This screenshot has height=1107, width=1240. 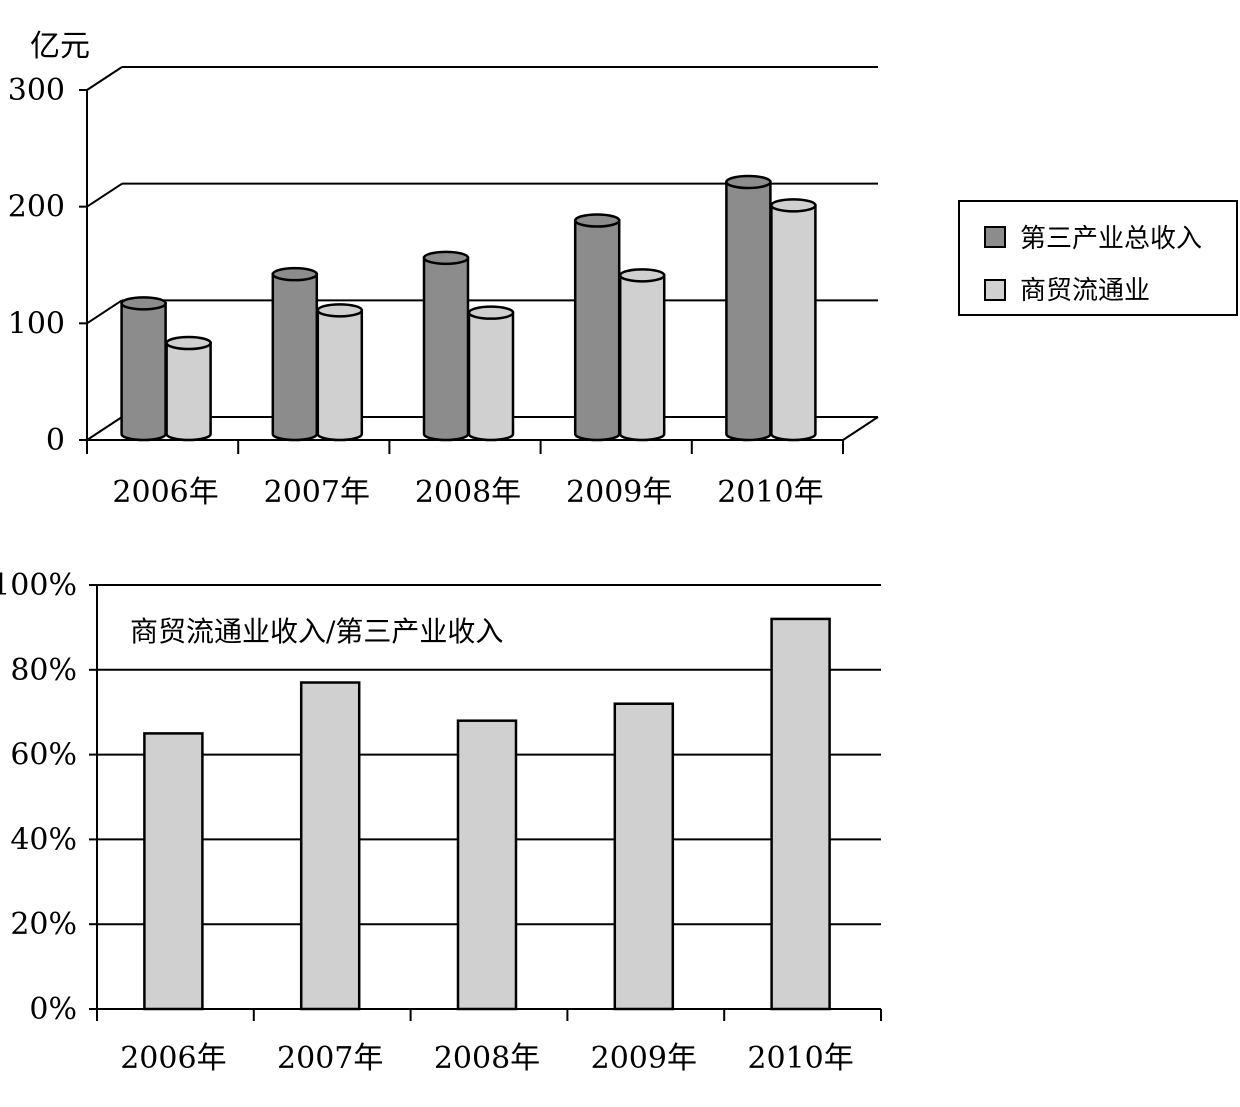 What do you see at coordinates (1098, 258) in the screenshot?
I see `top-chart-legend: 第三产业总收入 商贸流通业` at bounding box center [1098, 258].